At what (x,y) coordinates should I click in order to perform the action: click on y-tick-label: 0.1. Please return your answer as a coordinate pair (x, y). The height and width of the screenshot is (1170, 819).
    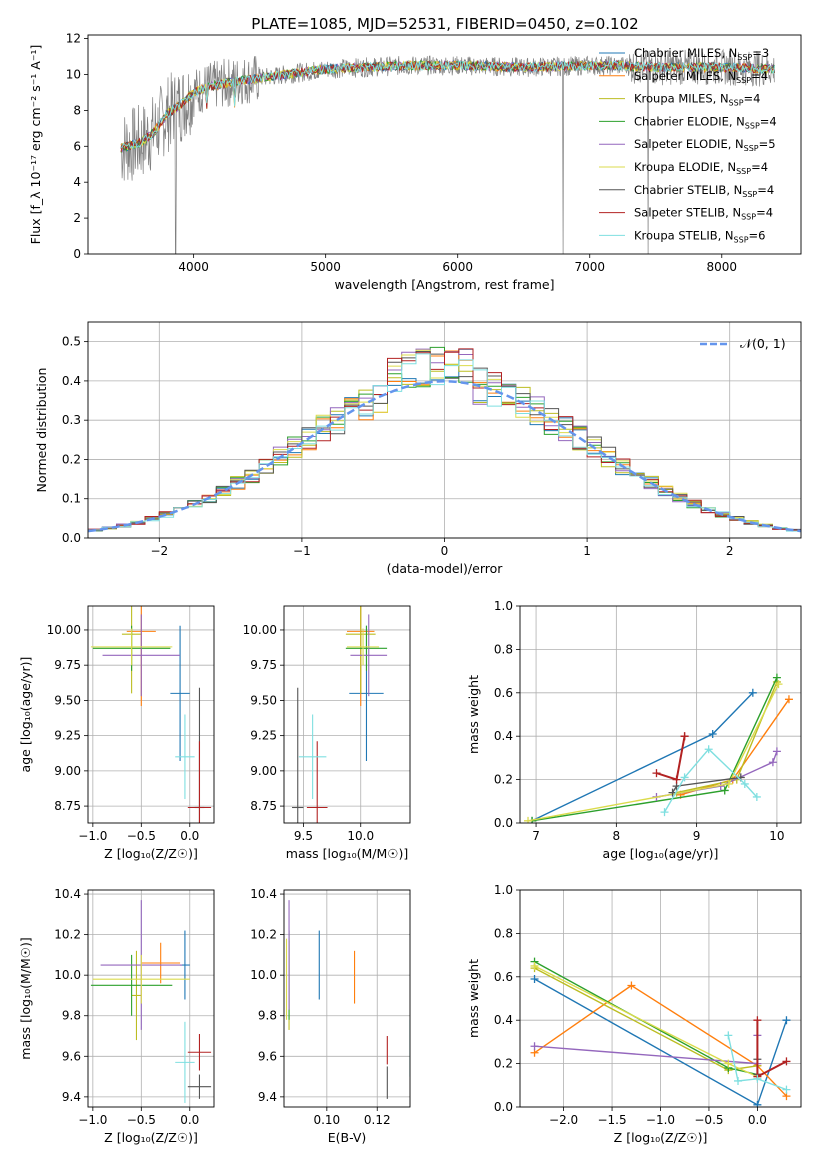
    Looking at the image, I should click on (71, 499).